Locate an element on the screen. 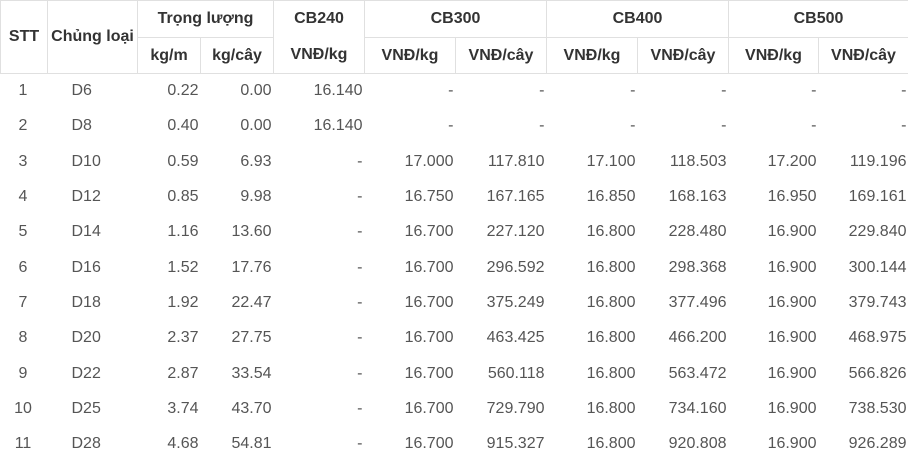 The width and height of the screenshot is (908, 458). cell: D12 is located at coordinates (92, 197).